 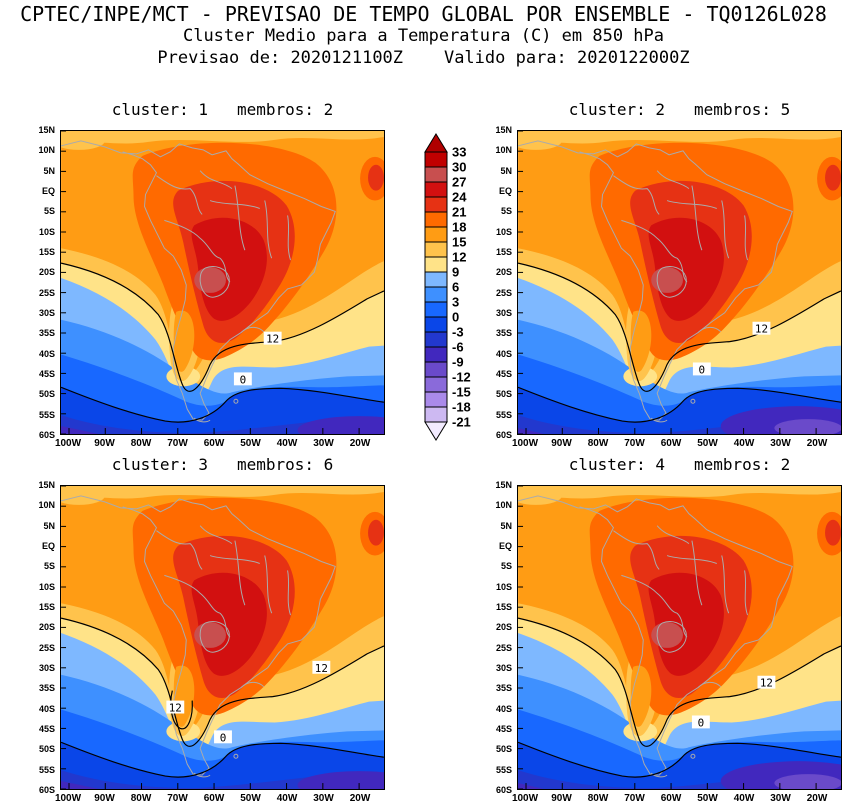 What do you see at coordinates (461, 377) in the screenshot?
I see `colorbar-value-label: -12` at bounding box center [461, 377].